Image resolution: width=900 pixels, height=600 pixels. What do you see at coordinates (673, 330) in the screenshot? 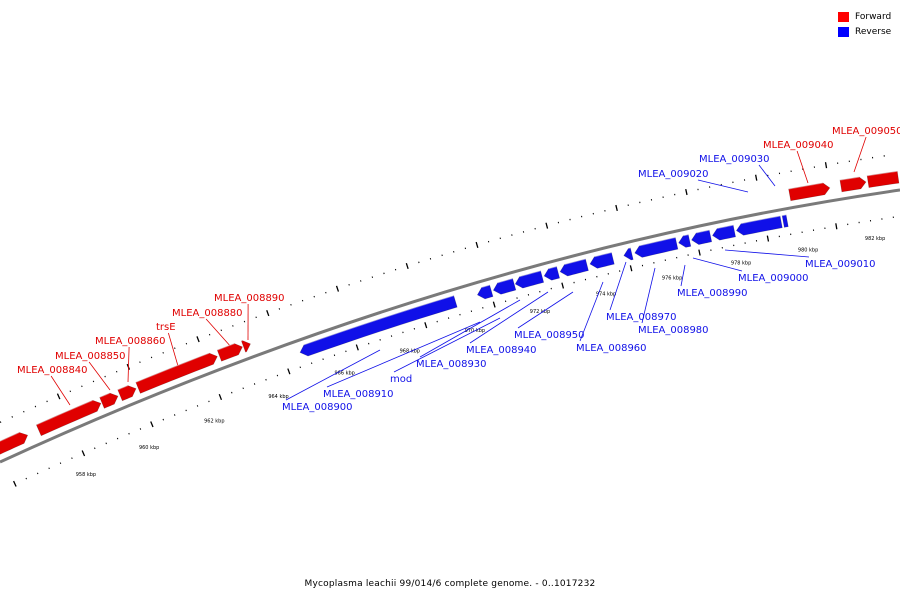
I see `gene-label: MLEA_008980` at bounding box center [673, 330].